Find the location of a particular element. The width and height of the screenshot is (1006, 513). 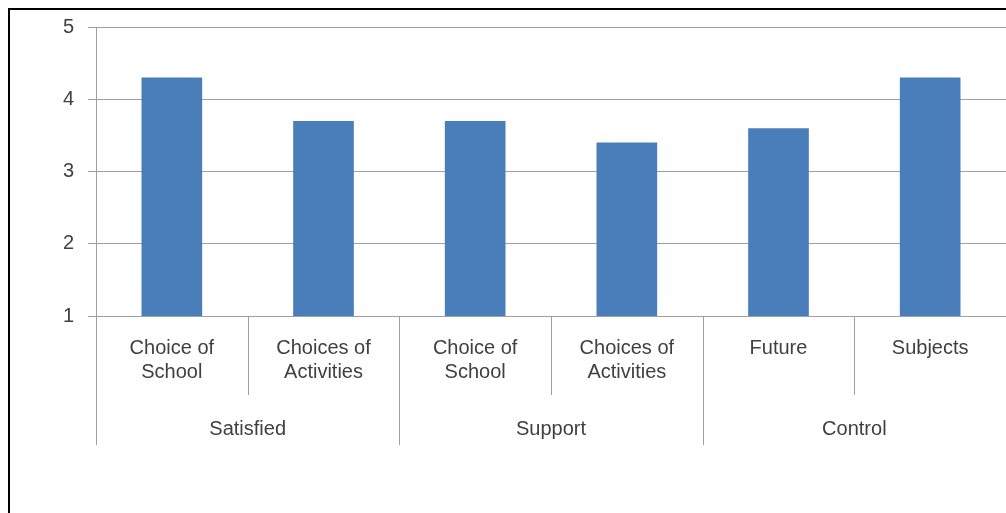

x-tick-label: Future is located at coordinates (778, 346).